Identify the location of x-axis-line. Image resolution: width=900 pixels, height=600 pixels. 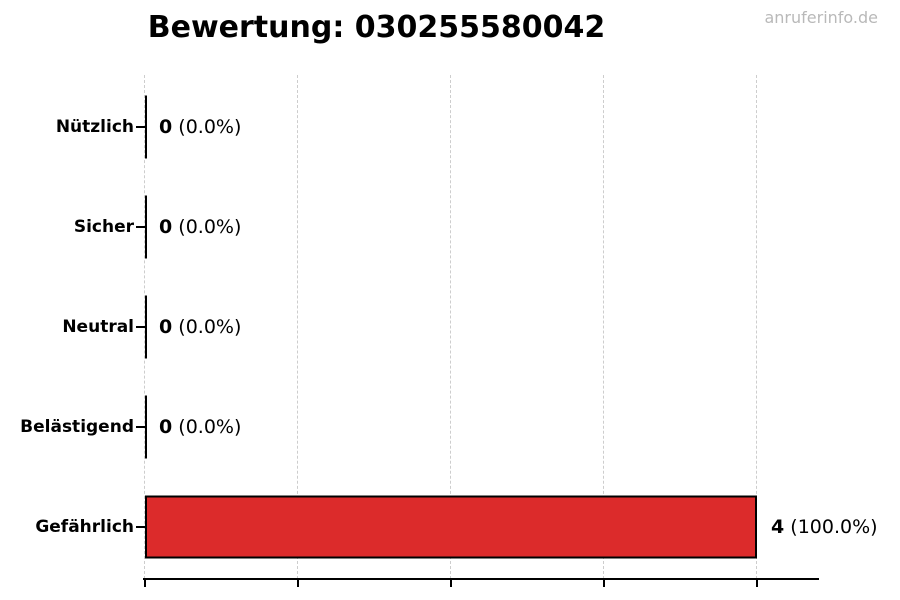
(481, 579).